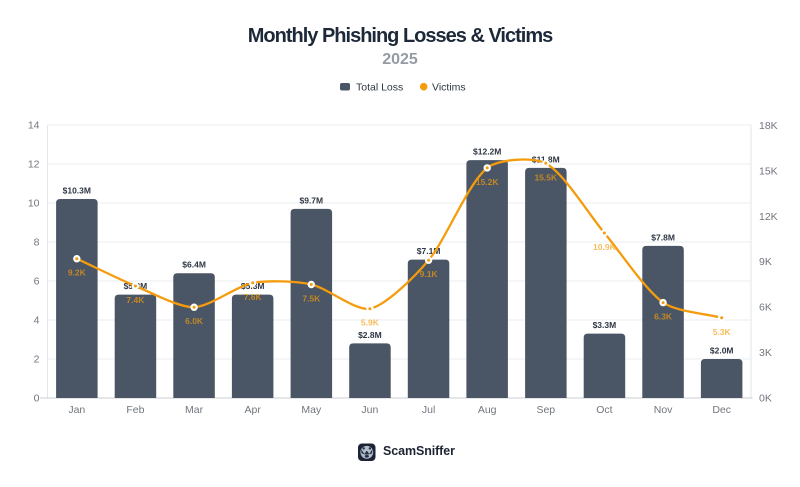 This screenshot has height=487, width=800. What do you see at coordinates (546, 177) in the screenshot?
I see `svg-text: 15.5K` at bounding box center [546, 177].